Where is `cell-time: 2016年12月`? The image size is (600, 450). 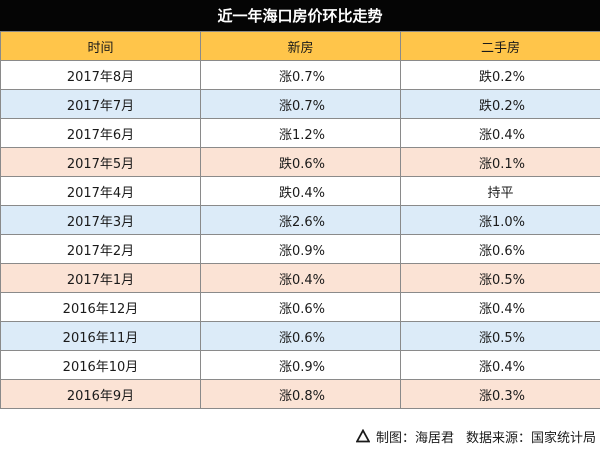
cell-time: 2016年12月 is located at coordinates (100, 307).